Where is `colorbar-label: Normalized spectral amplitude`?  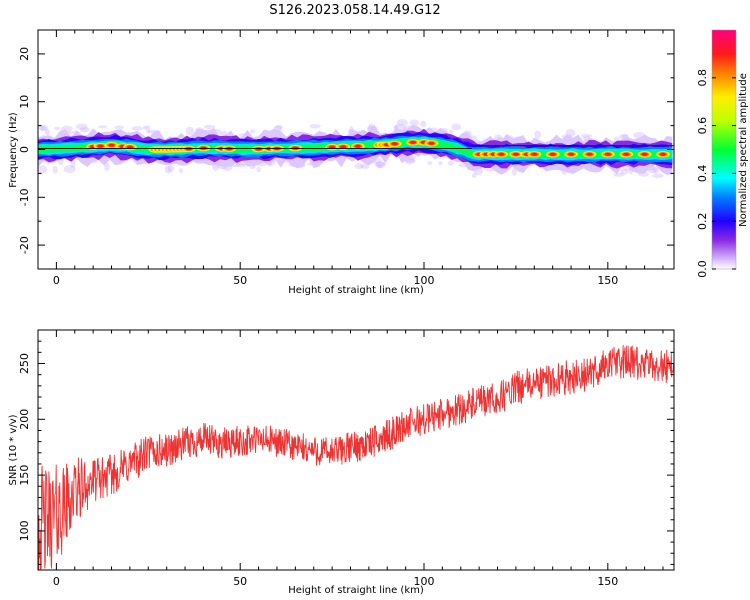 colorbar-label: Normalized spectral amplitude is located at coordinates (743, 150).